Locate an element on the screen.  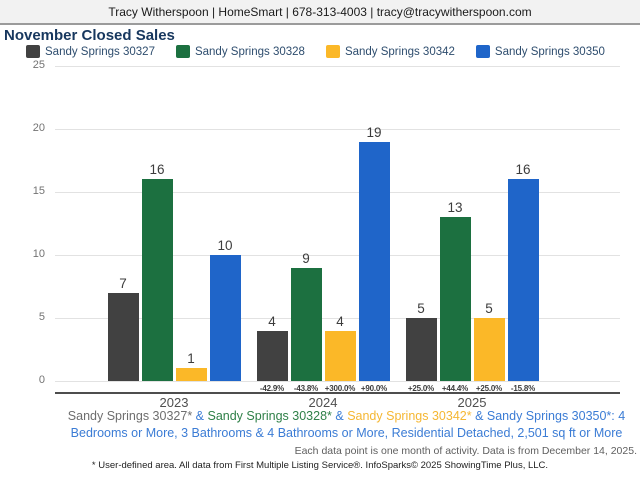
legend-label: Sandy Springs 30328 is located at coordinates (249, 51).